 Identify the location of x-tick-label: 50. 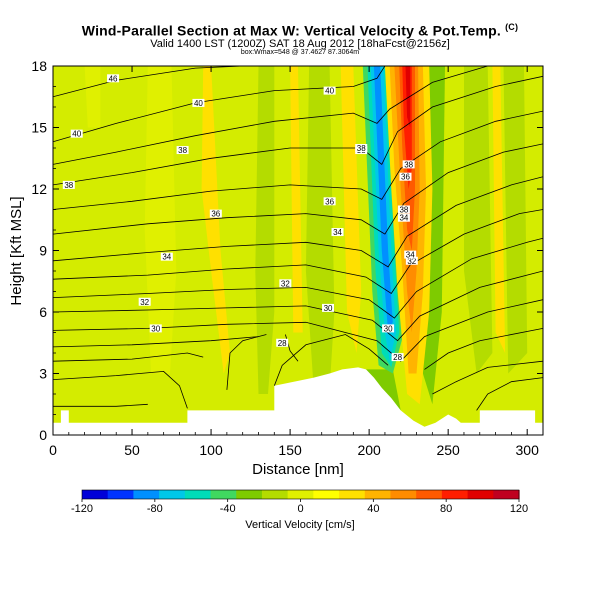
(132, 450).